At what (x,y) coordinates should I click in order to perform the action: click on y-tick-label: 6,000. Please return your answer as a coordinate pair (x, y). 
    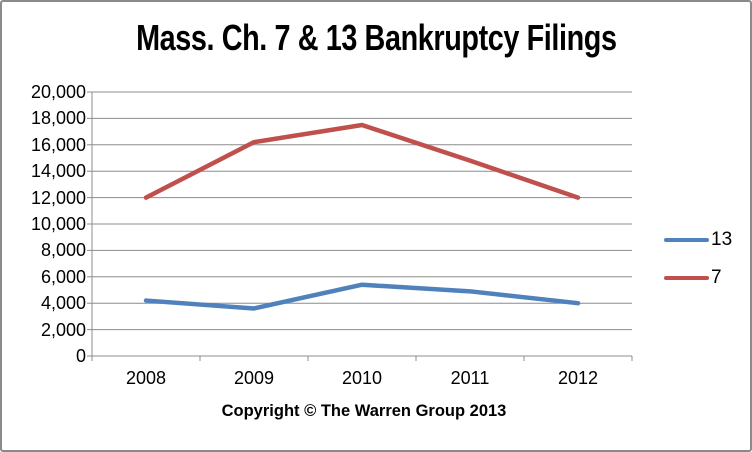
    Looking at the image, I should click on (63, 276).